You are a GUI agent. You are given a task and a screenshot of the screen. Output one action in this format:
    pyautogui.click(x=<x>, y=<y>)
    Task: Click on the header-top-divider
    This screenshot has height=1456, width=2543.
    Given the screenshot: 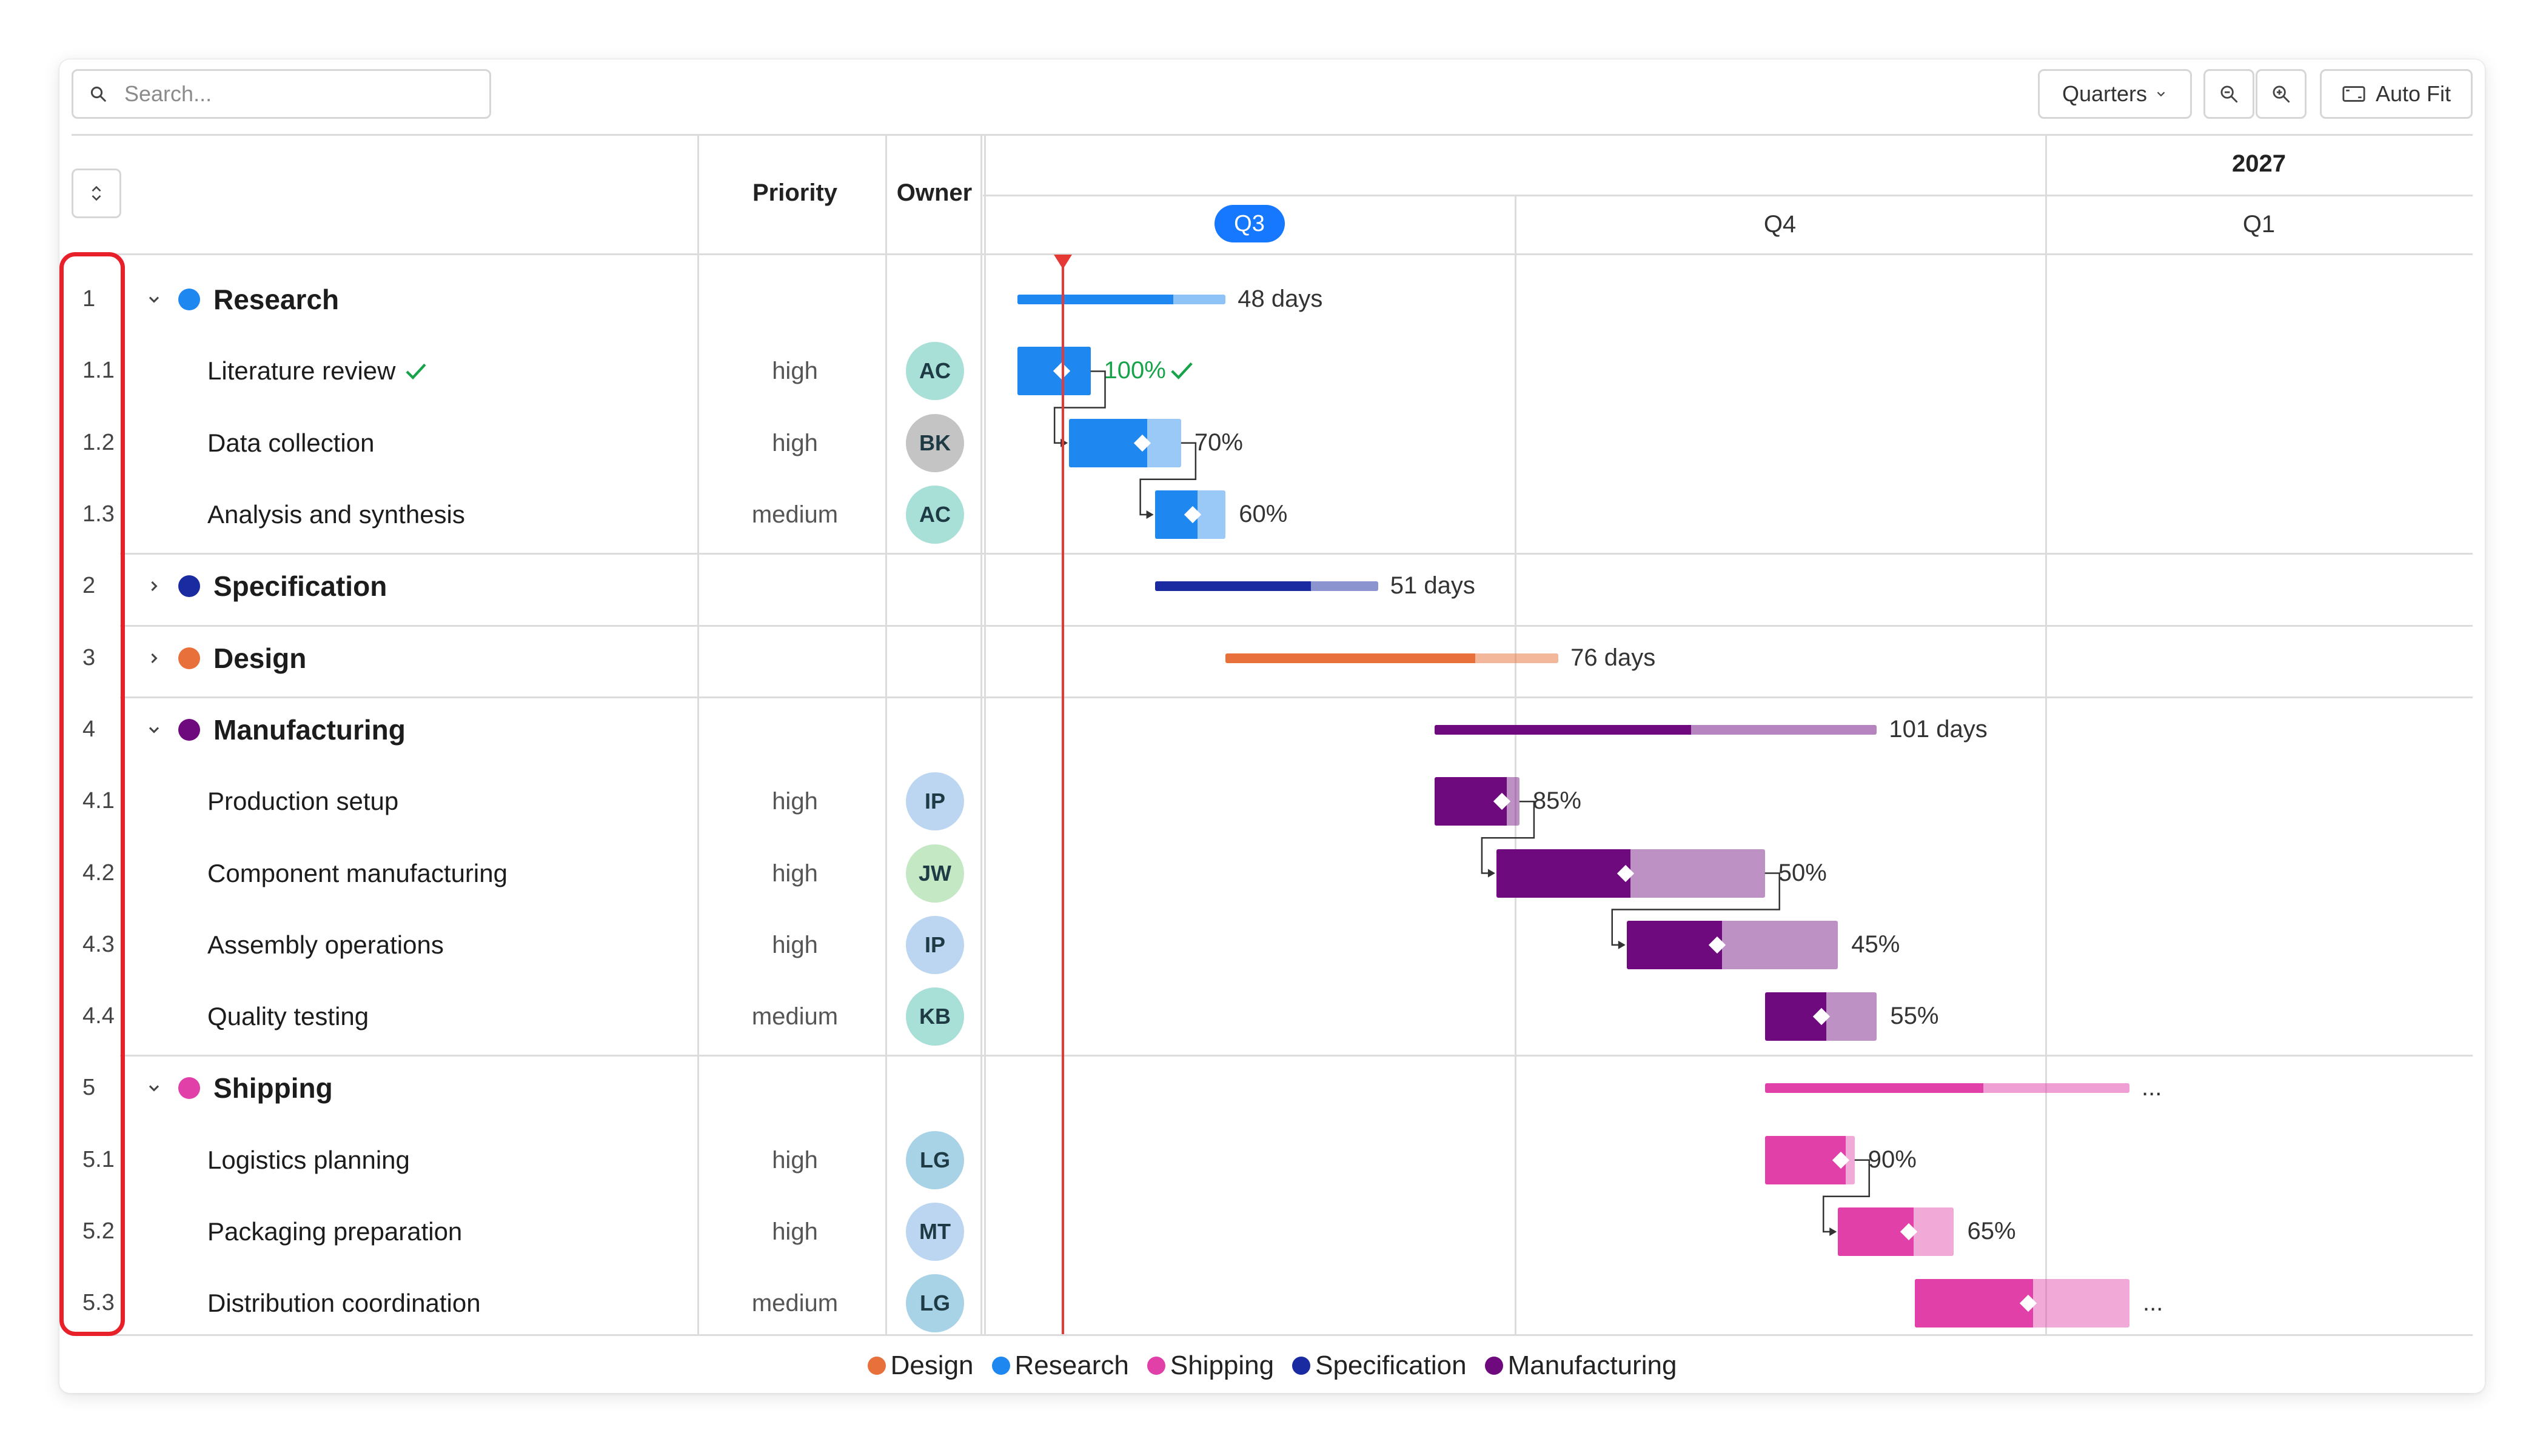 What is the action you would take?
    pyautogui.click(x=1272, y=135)
    